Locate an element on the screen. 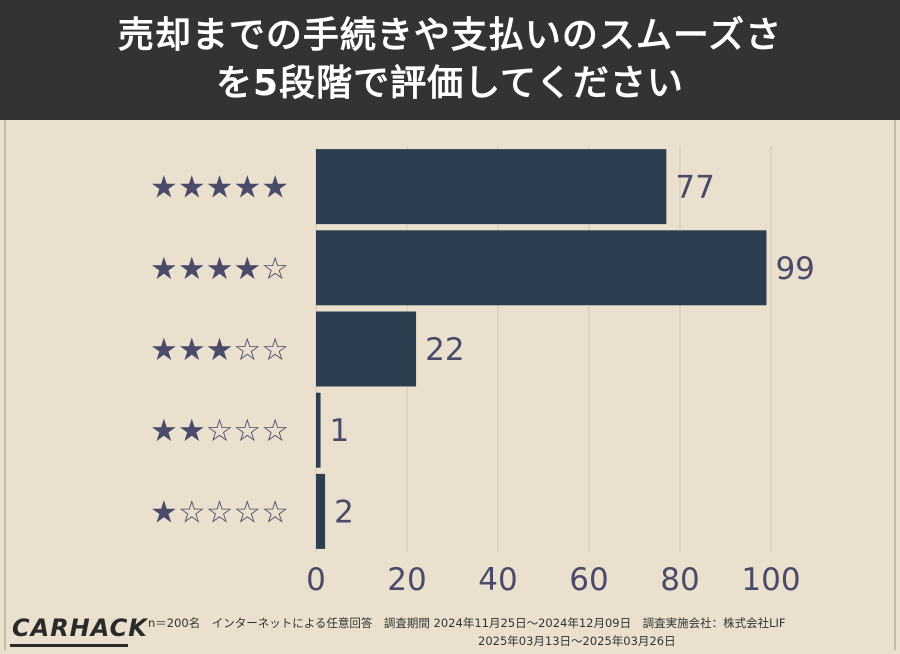  category-label-3: ★★★☆☆ is located at coordinates (219, 350).